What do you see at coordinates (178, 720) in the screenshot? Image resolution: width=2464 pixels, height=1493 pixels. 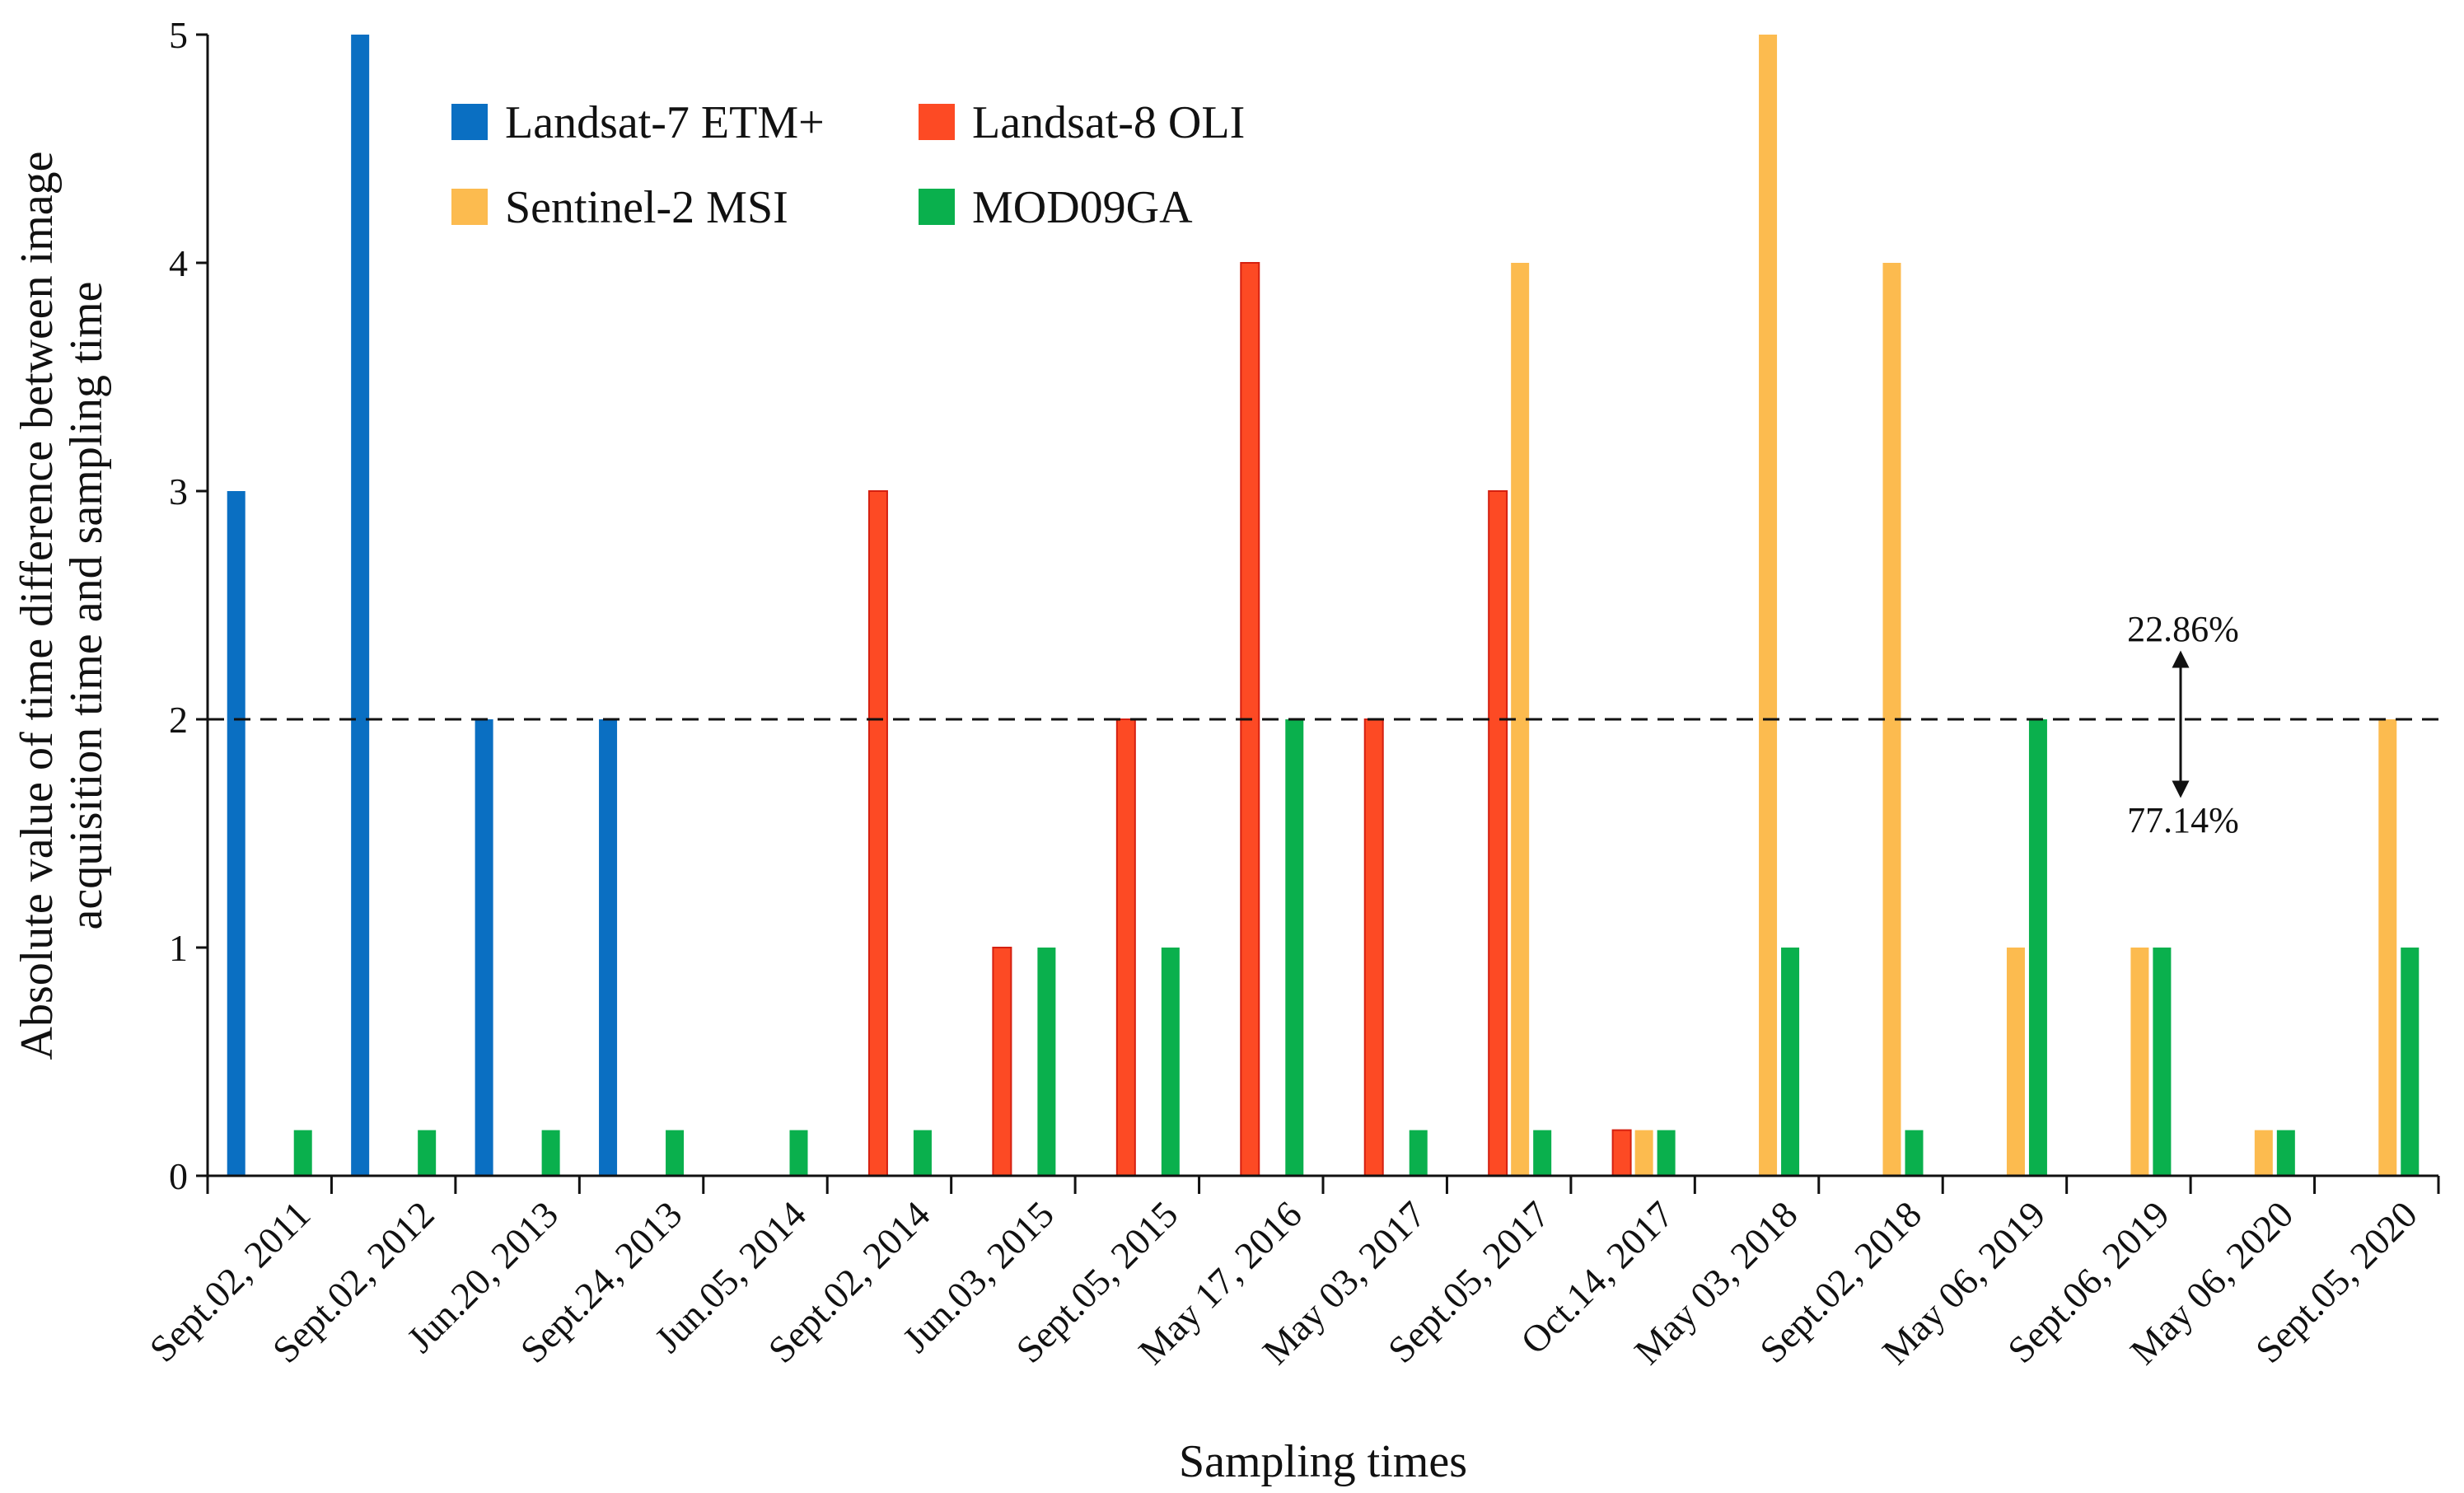 I see `y-tick-label: 2` at bounding box center [178, 720].